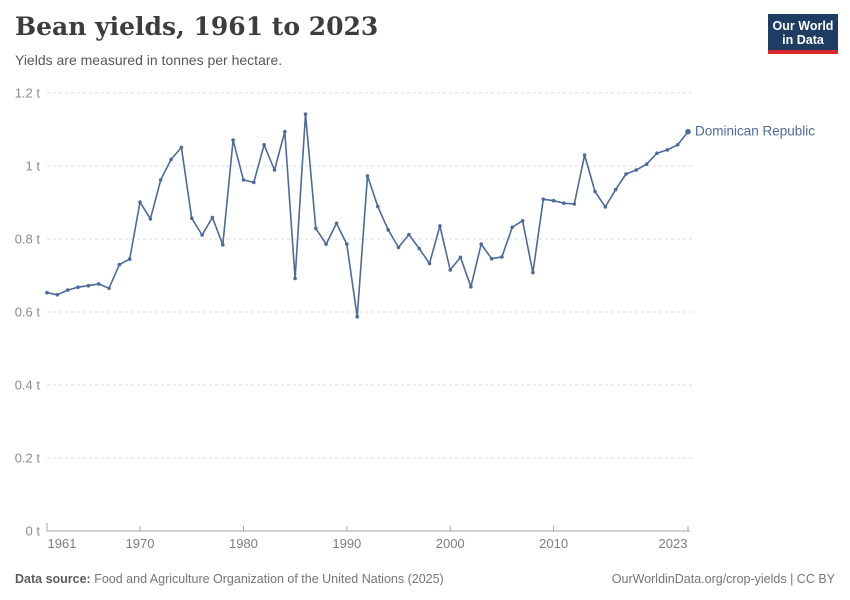 The image size is (850, 600). Describe the element at coordinates (803, 40) in the screenshot. I see `owid-logo-line2: in Data` at that location.